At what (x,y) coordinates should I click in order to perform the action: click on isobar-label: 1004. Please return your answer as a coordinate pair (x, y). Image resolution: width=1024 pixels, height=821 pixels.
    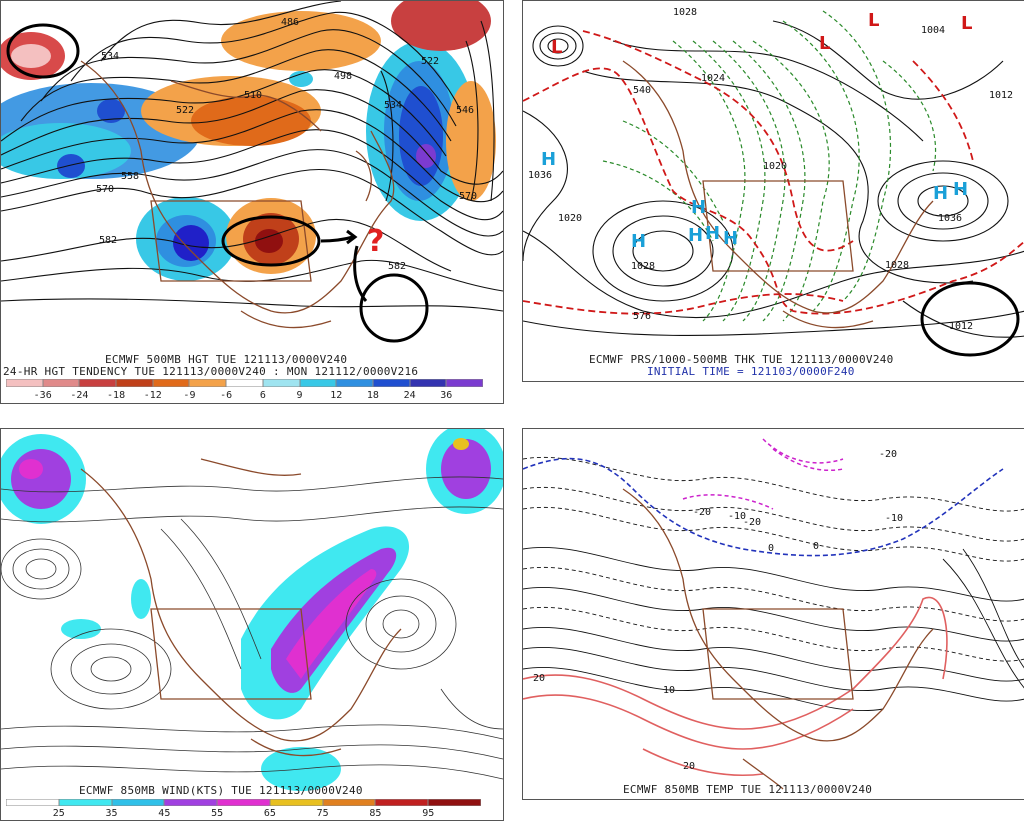
    Looking at the image, I should click on (933, 30).